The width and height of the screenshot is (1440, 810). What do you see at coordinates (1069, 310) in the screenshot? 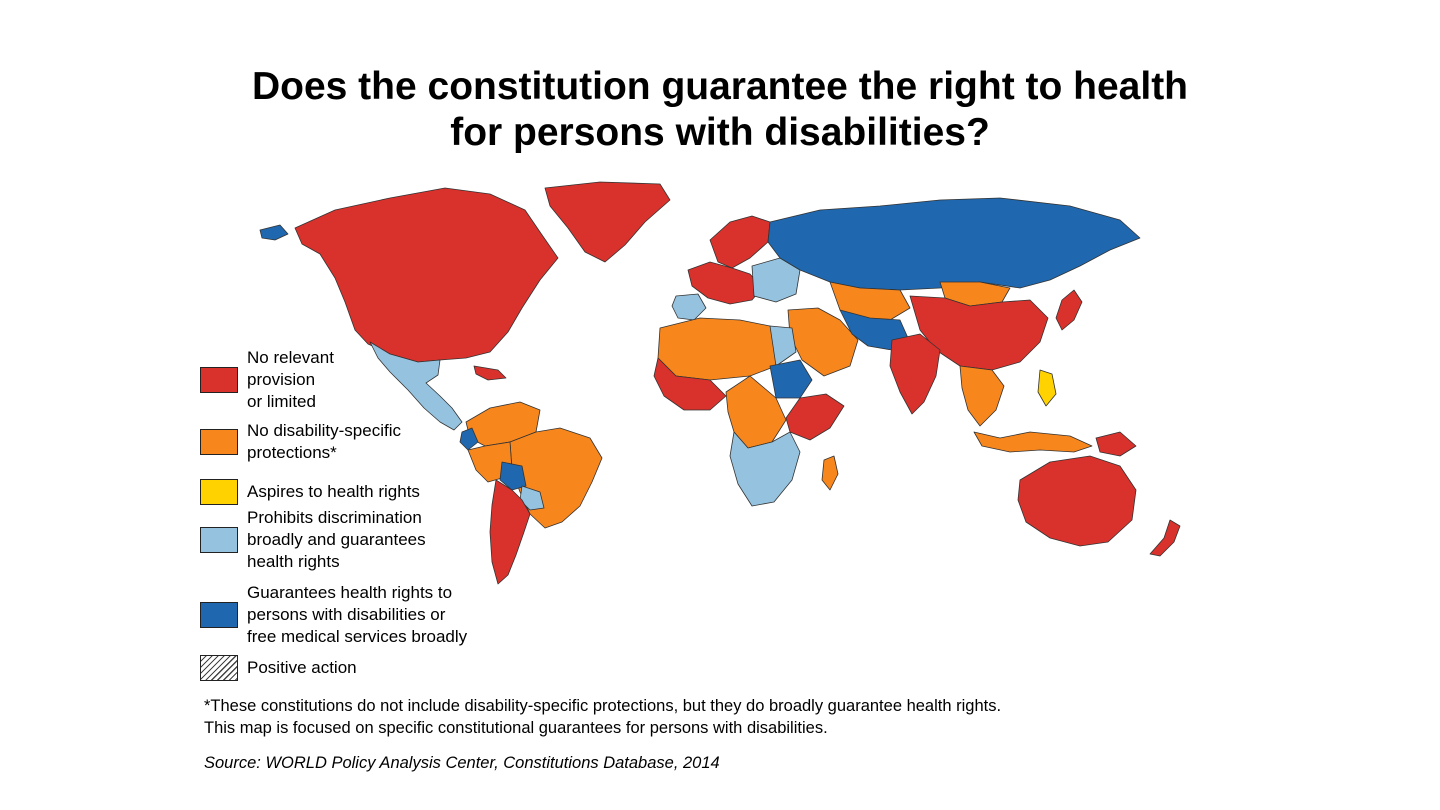
I see `map-region-japan` at bounding box center [1069, 310].